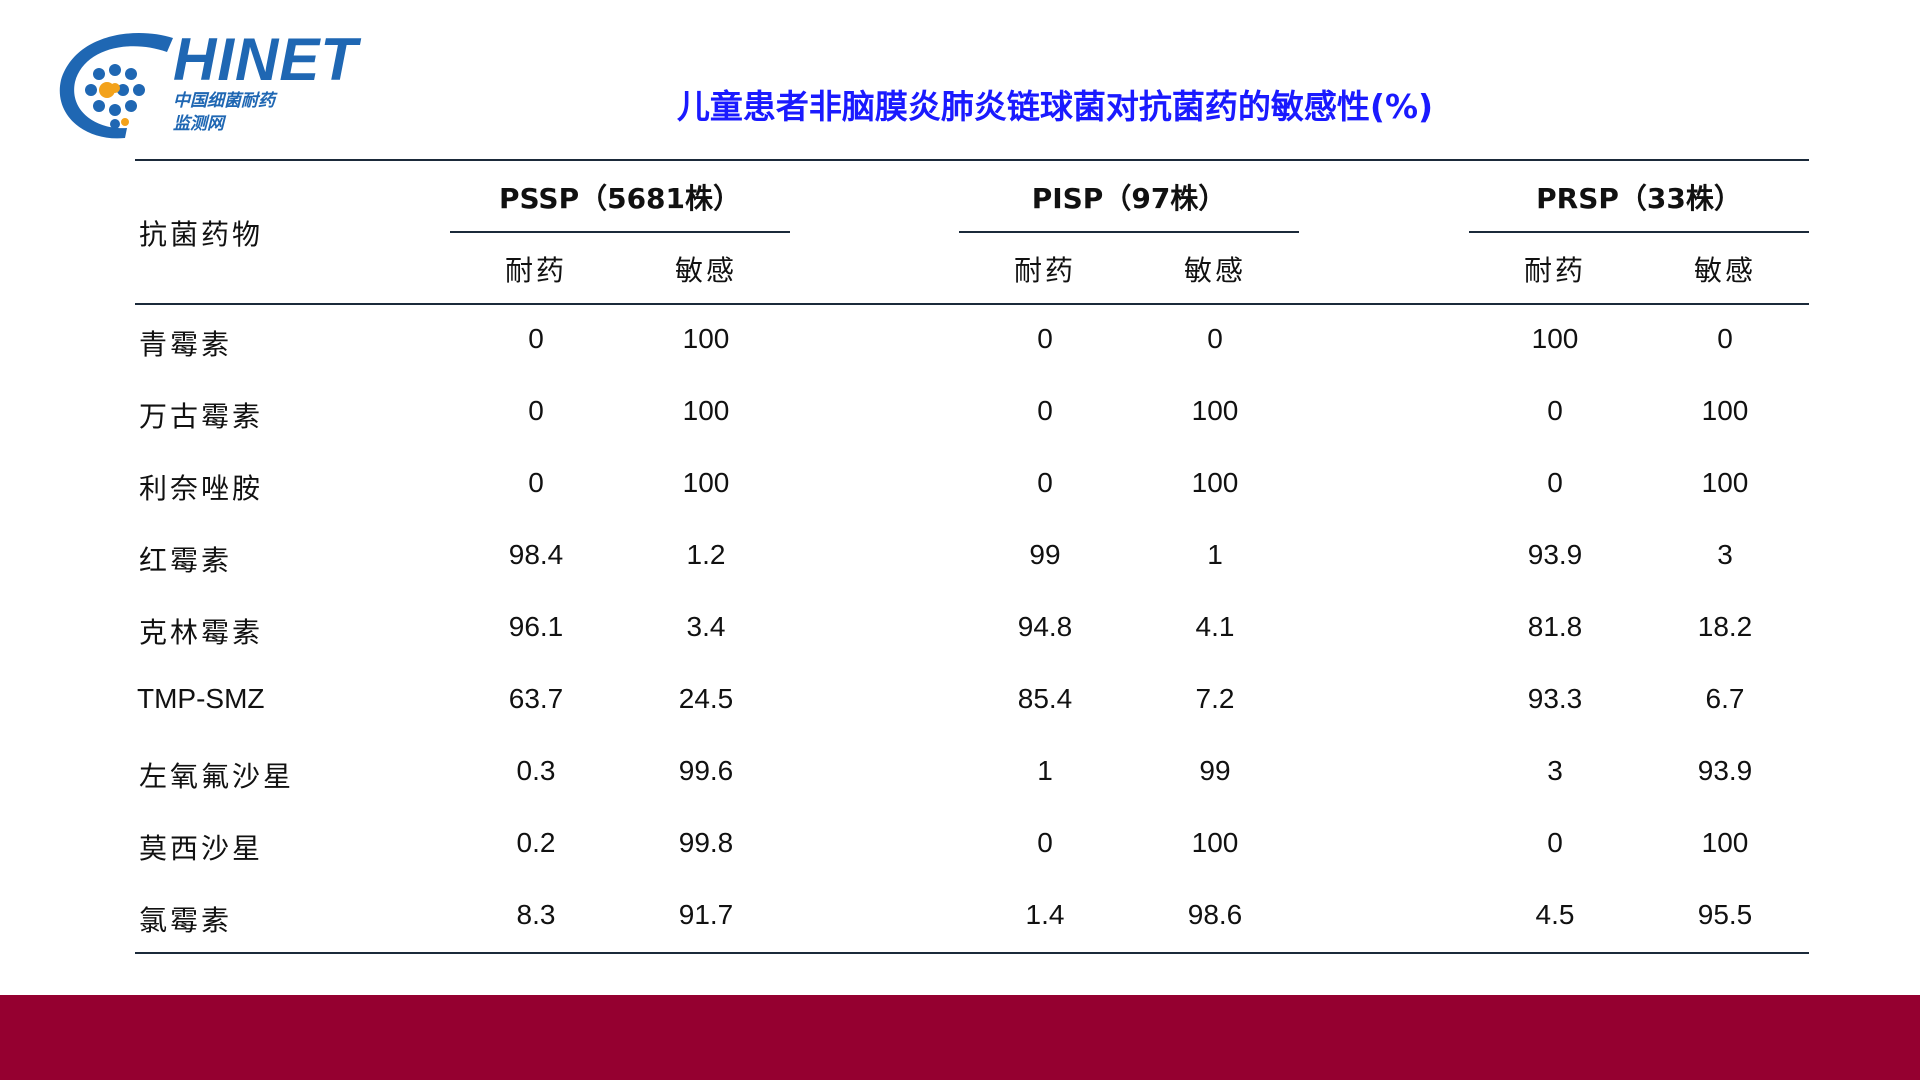 The width and height of the screenshot is (1920, 1080). What do you see at coordinates (960, 1037) in the screenshot?
I see `footer-band` at bounding box center [960, 1037].